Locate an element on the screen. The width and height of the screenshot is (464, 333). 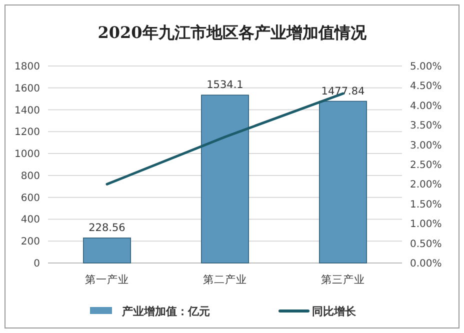
y-tick-label: 1800 is located at coordinates (27, 67).